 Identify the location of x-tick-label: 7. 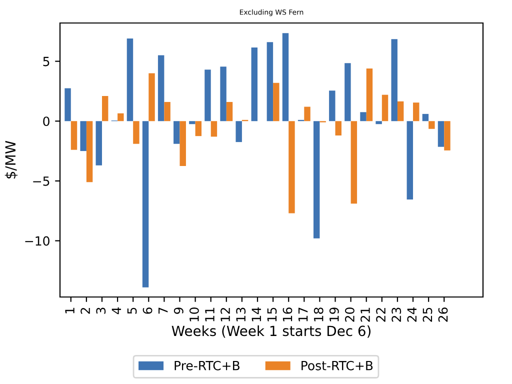
(163, 311).